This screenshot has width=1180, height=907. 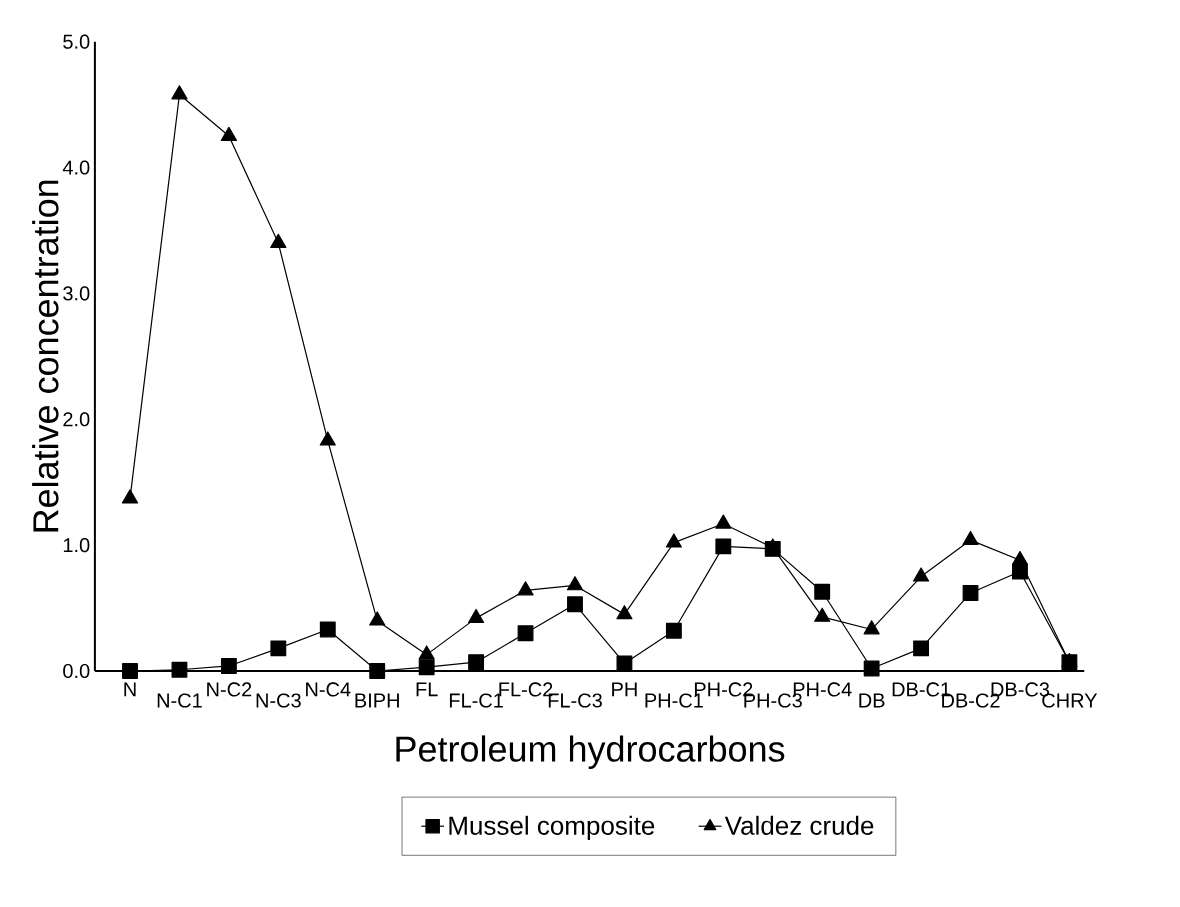 I want to click on y-tick-label: 3.0, so click(x=76, y=293).